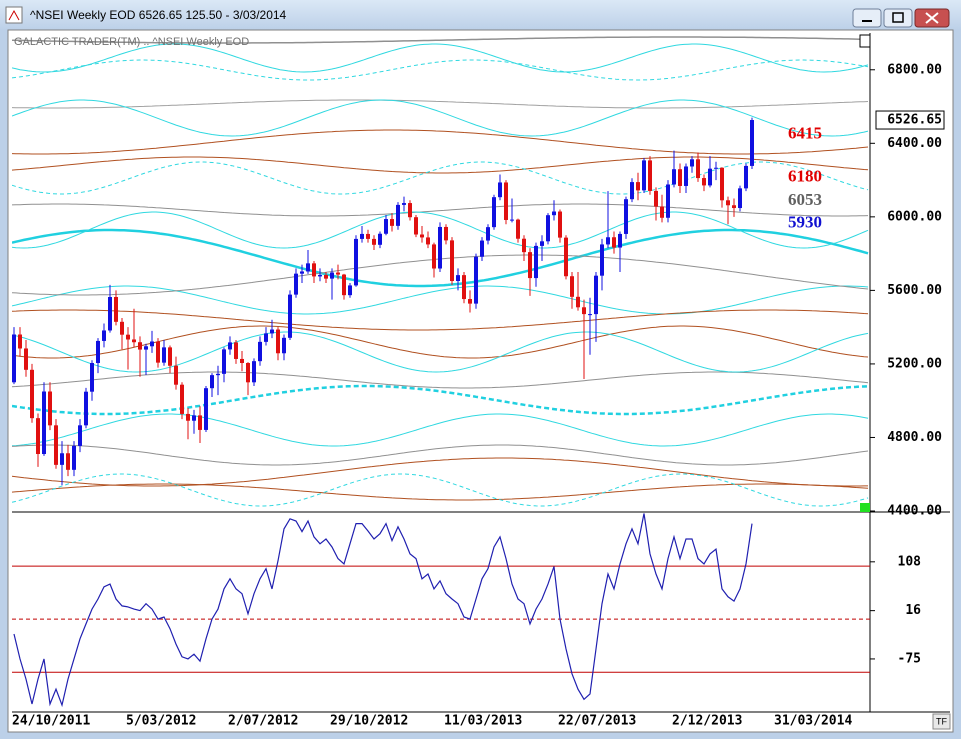 This screenshot has height=739, width=961. What do you see at coordinates (263, 721) in the screenshot?
I see `x-tick-label: 2/07/2012` at bounding box center [263, 721].